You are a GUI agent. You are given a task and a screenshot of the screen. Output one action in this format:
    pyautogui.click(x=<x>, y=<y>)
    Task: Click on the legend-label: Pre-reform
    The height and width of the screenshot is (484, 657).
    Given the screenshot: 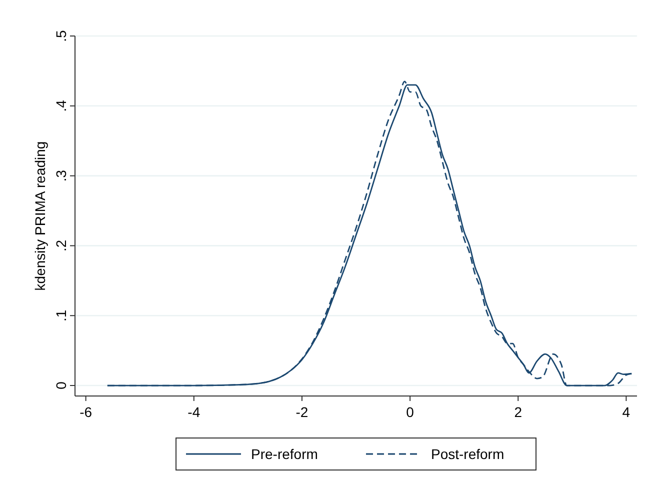 What is the action you would take?
    pyautogui.click(x=284, y=454)
    